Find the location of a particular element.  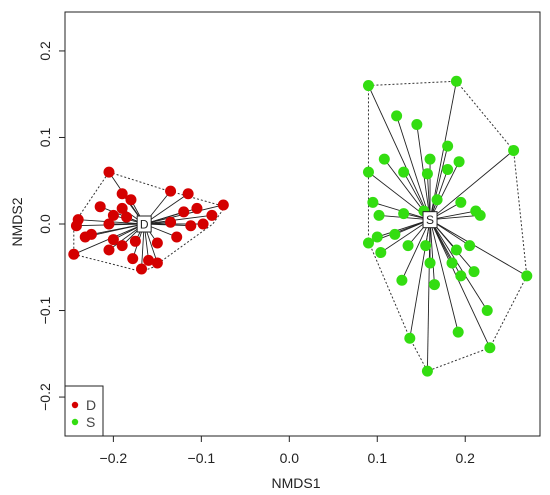

legend-label-s: S is located at coordinates (90, 422).